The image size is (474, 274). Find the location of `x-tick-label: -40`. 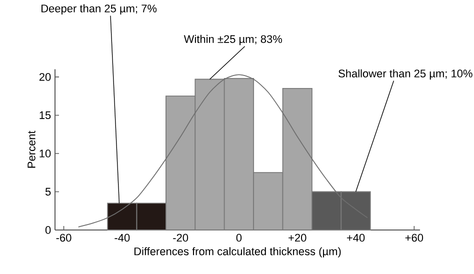

x-tick-label: -40 is located at coordinates (122, 238).